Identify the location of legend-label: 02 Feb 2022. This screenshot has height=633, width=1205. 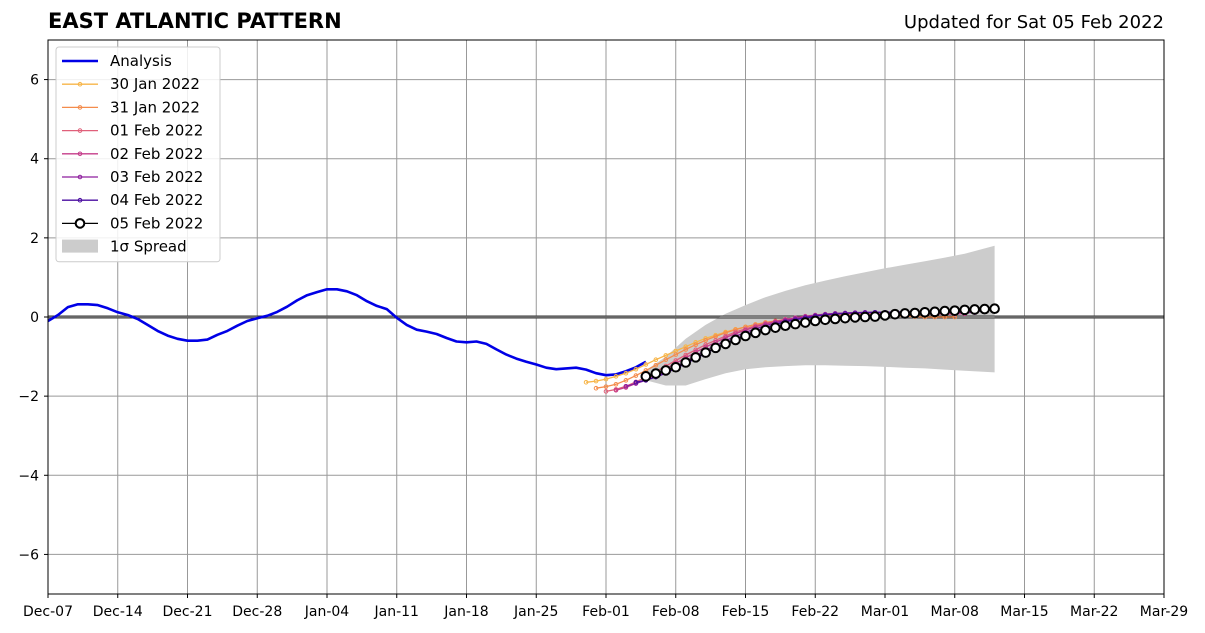
(156, 154).